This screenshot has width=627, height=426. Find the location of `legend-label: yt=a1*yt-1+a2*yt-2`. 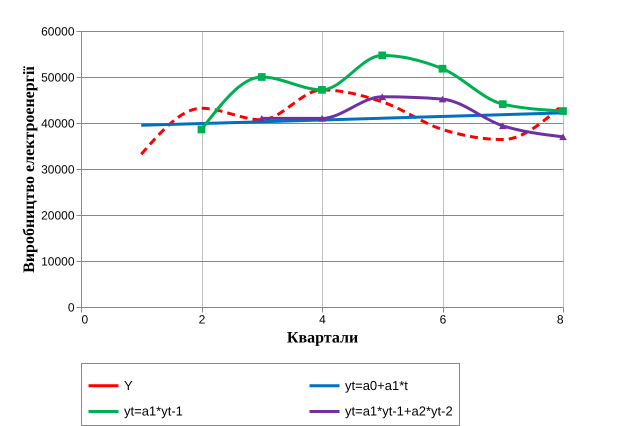

legend-label: yt=a1*yt-1+a2*yt-2 is located at coordinates (399, 411).